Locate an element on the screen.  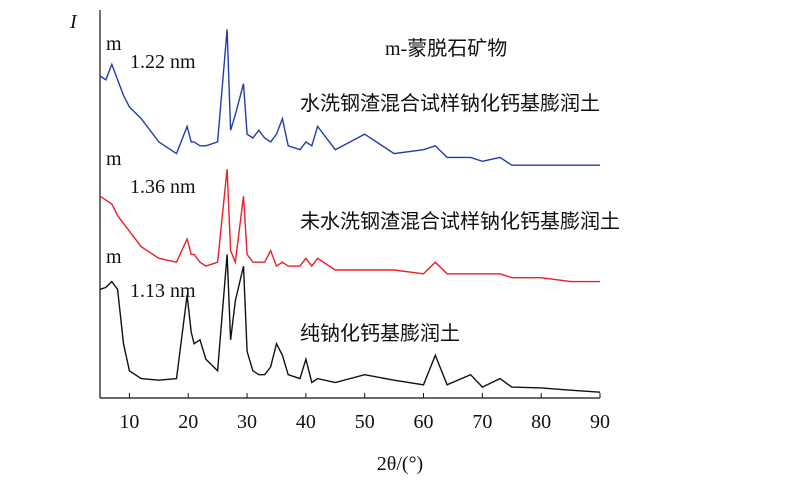
x-axis-label: 2θ/(°) is located at coordinates (400, 464).